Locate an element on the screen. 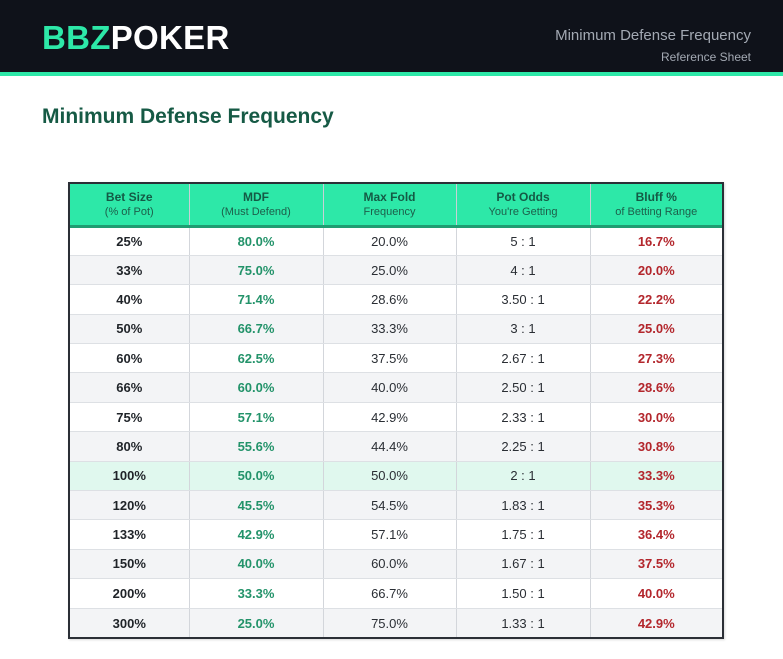 This screenshot has height=659, width=783. max-fold-cell: 60.0% is located at coordinates (390, 564).